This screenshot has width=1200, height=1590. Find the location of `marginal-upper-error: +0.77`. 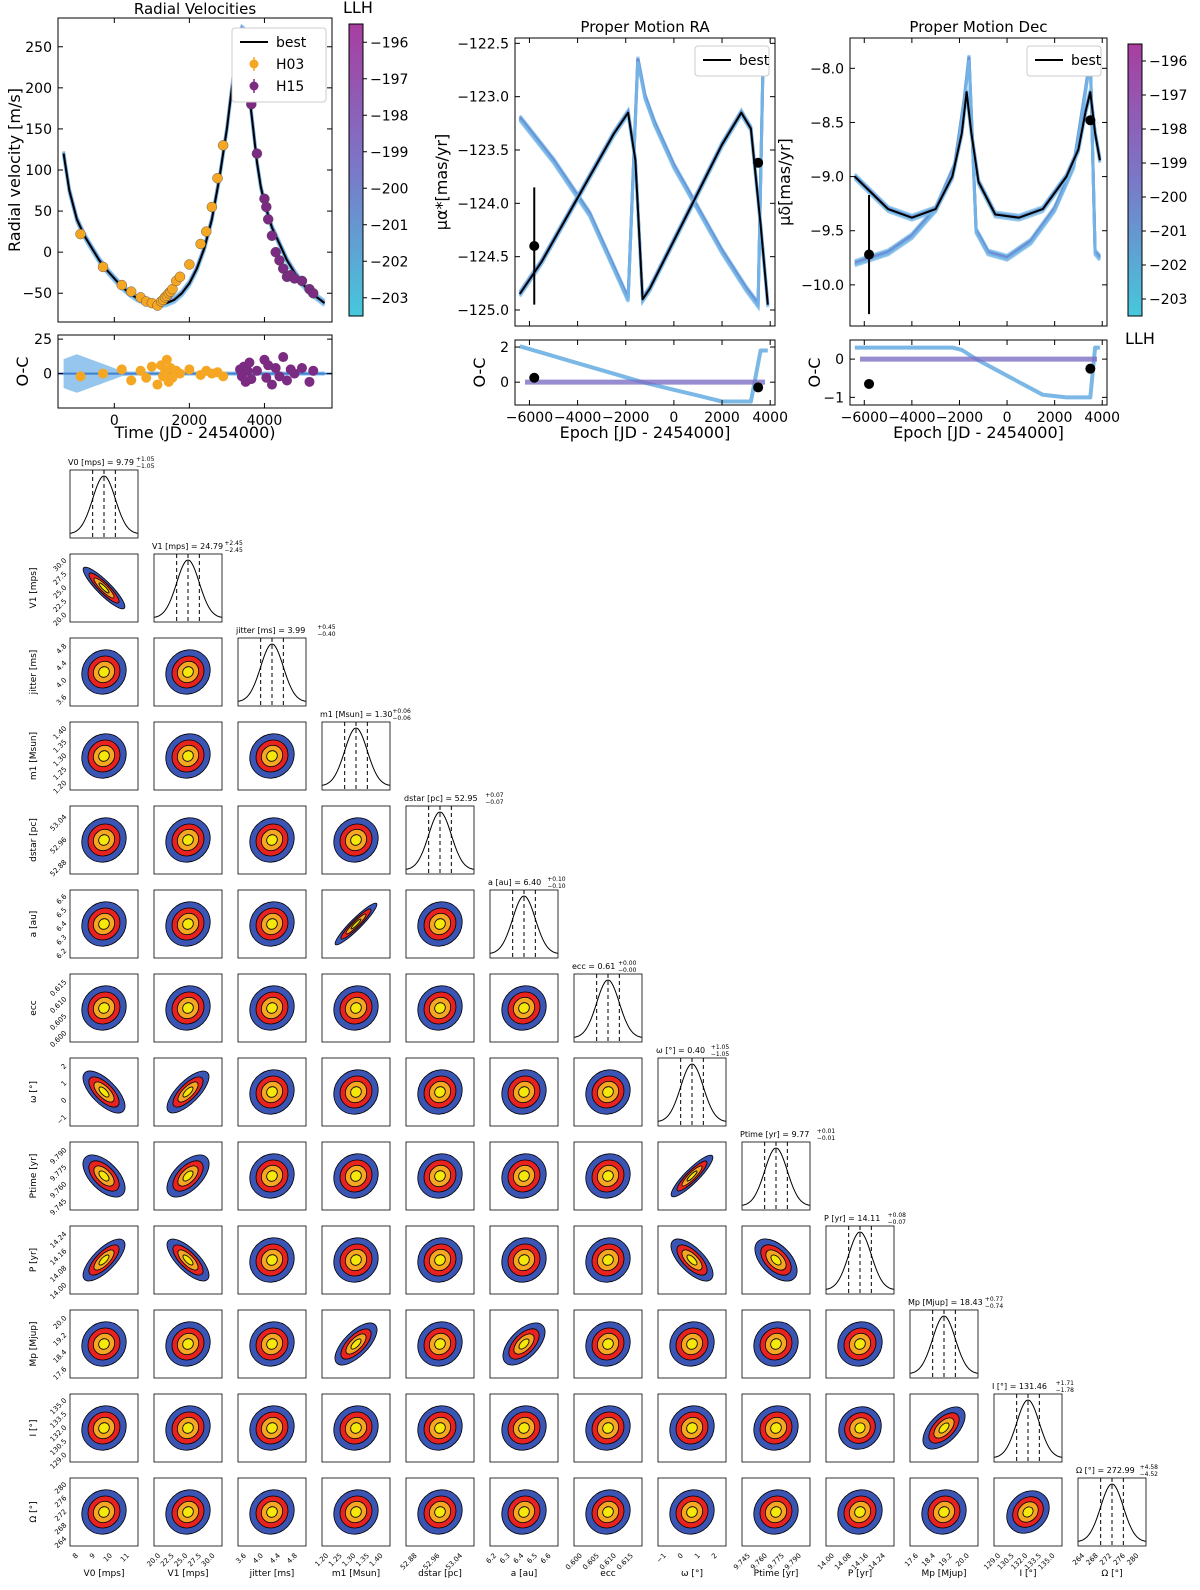

marginal-upper-error: +0.77 is located at coordinates (994, 1299).